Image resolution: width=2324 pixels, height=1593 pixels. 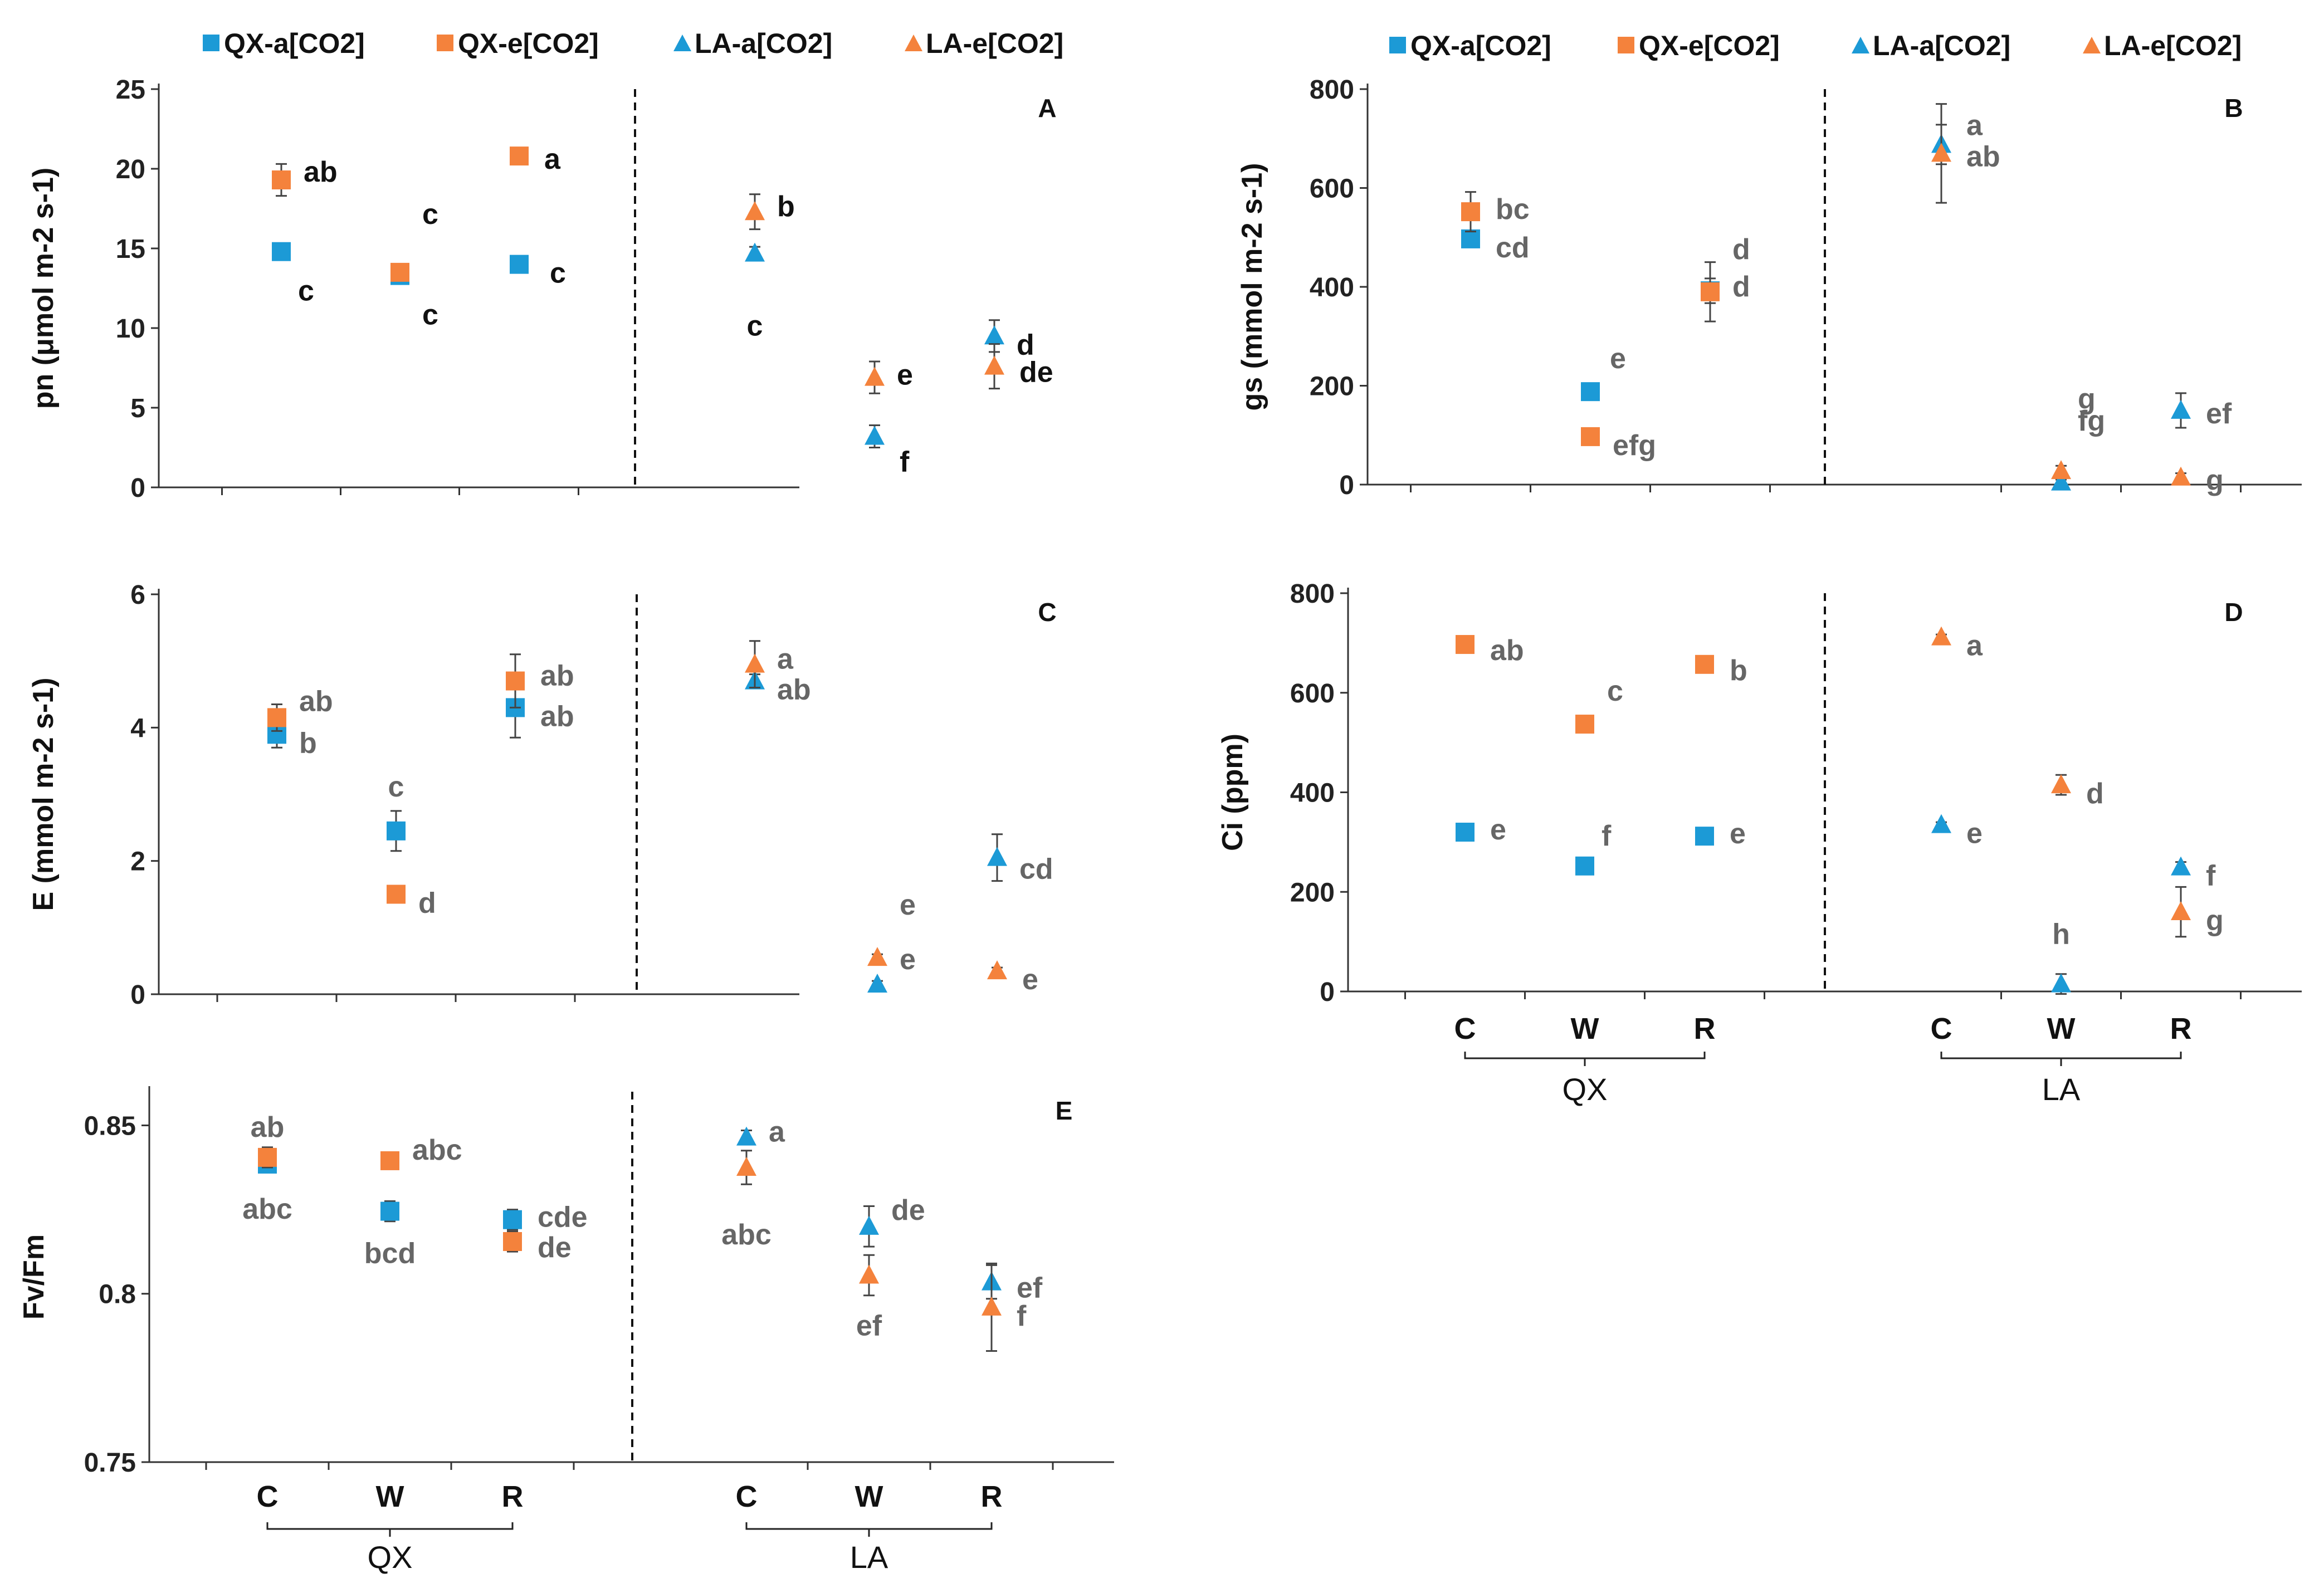 What do you see at coordinates (1233, 793) in the screenshot?
I see `y-axis-title-D: Ci (ppm)` at bounding box center [1233, 793].